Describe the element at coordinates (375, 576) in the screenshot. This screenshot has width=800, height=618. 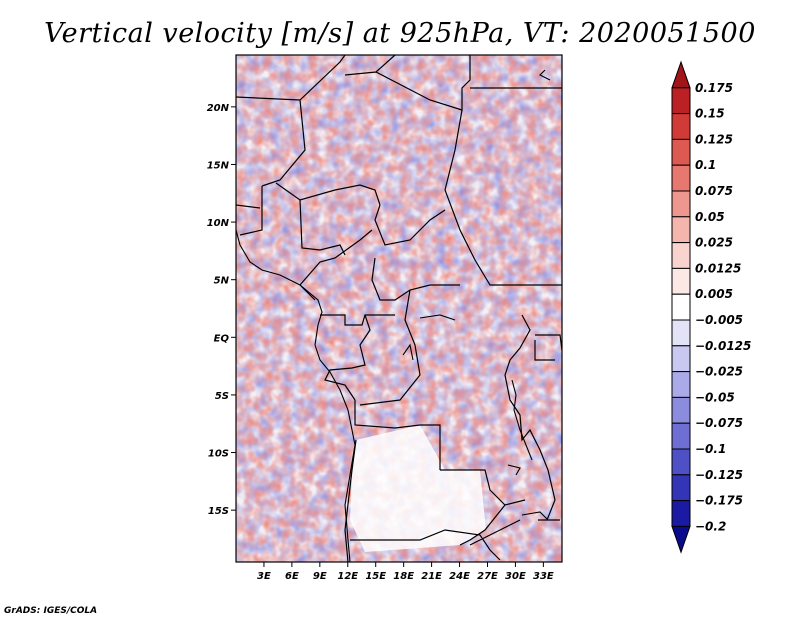
I see `lon-tick-label: 15E` at that location.